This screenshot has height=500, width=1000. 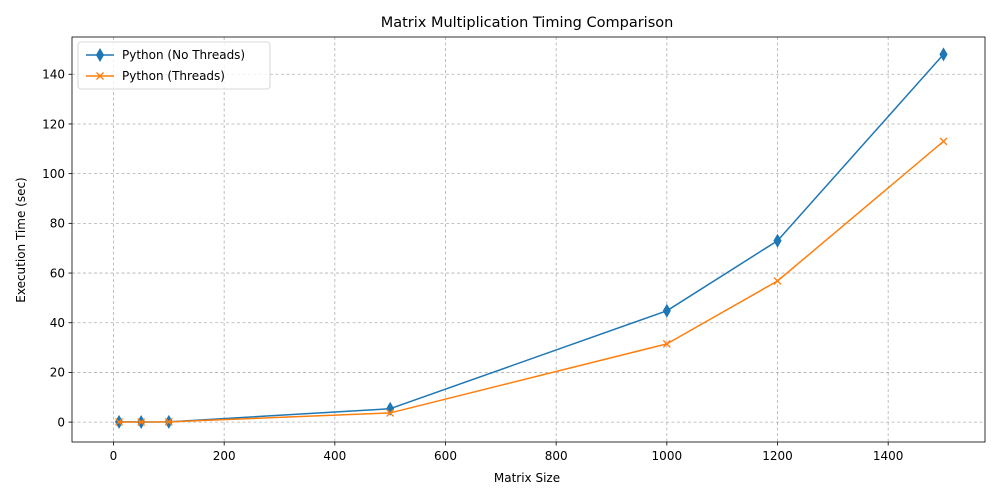 What do you see at coordinates (53, 124) in the screenshot?
I see `y-tick-label: 120` at bounding box center [53, 124].